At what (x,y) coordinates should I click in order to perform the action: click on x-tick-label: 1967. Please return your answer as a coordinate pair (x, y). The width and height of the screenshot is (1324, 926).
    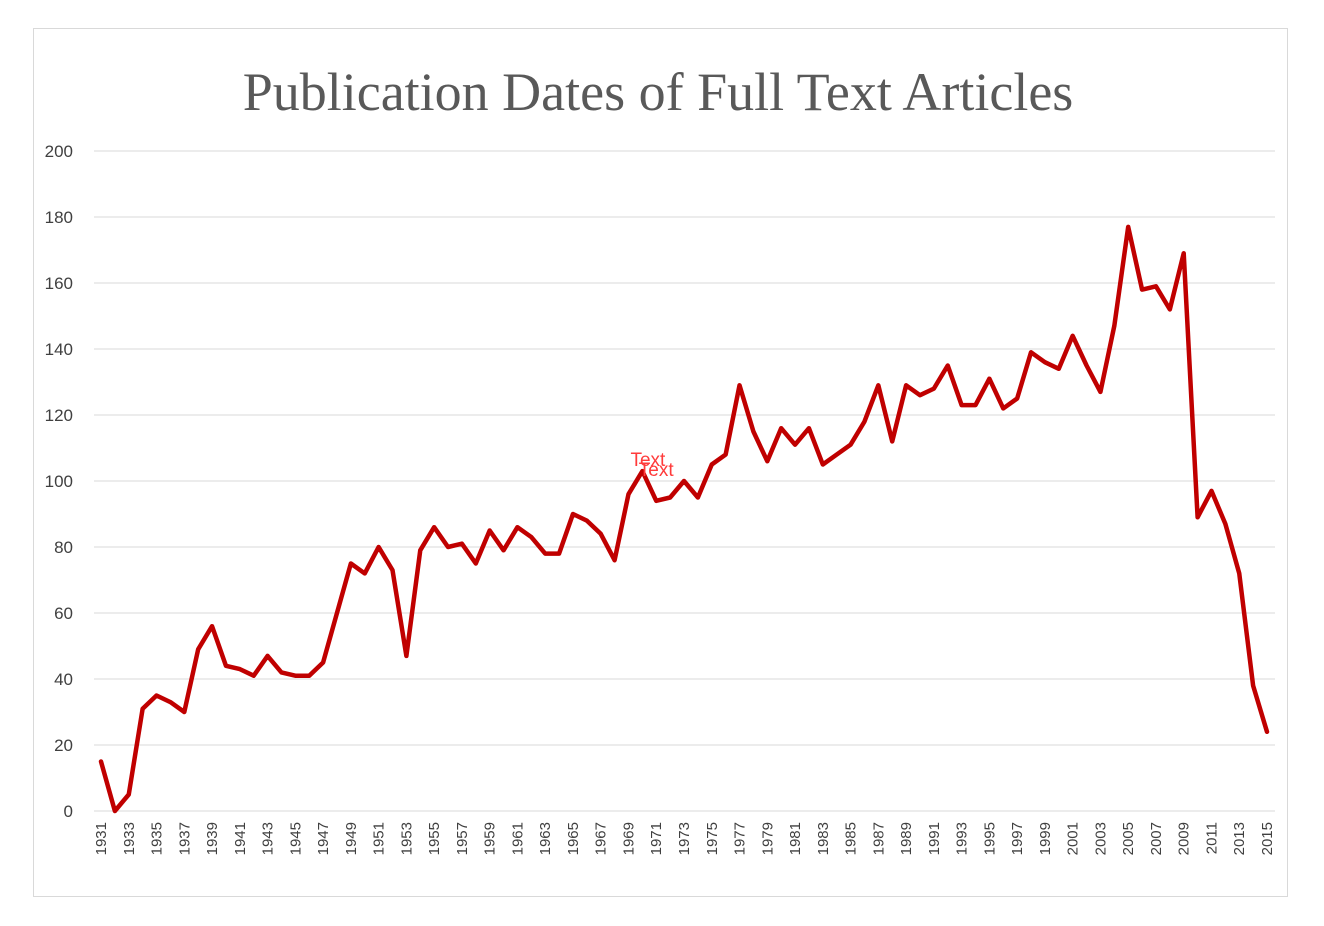
    Looking at the image, I should click on (601, 838).